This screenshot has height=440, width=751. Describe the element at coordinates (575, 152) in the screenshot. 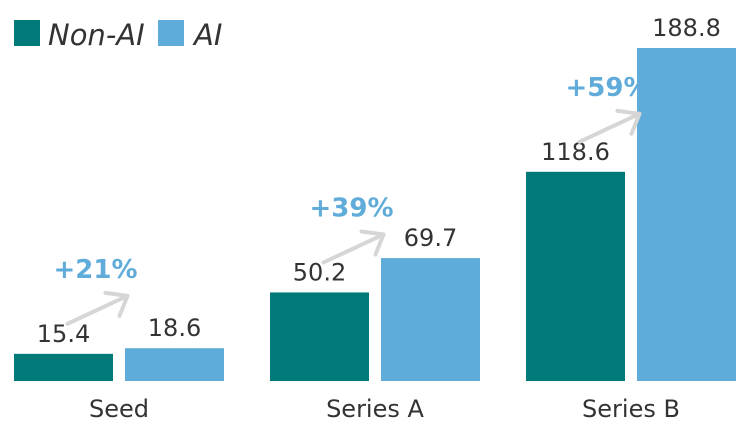

I see `value-label-non-ai-series-b: 118.6` at that location.